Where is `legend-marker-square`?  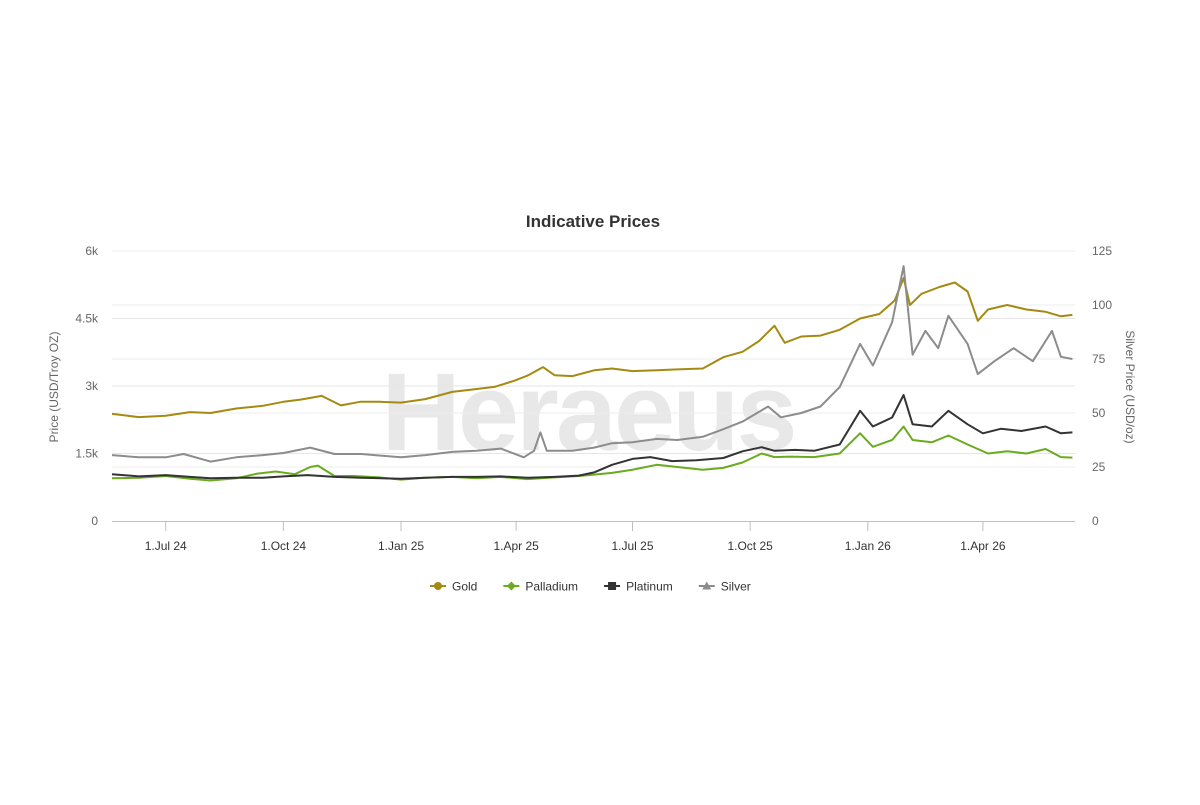 legend-marker-square is located at coordinates (612, 586).